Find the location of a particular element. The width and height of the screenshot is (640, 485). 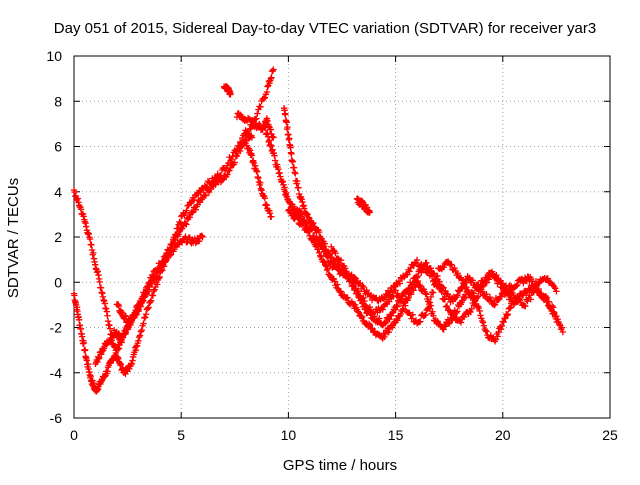

y-tick-label: 2 is located at coordinates (58, 237).